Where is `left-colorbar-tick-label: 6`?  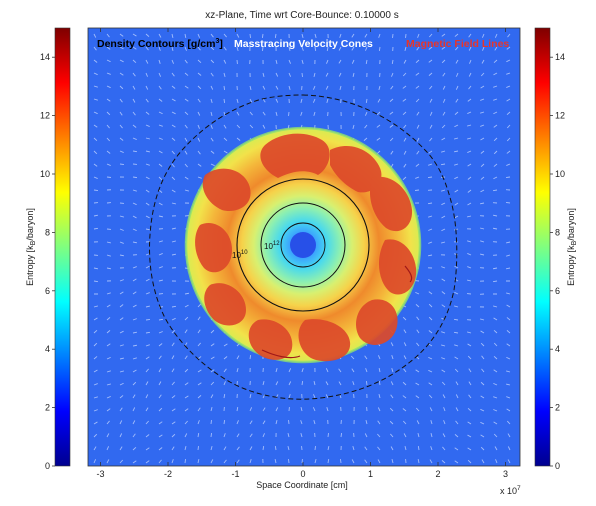
left-colorbar-tick-label: 6 is located at coordinates (47, 291).